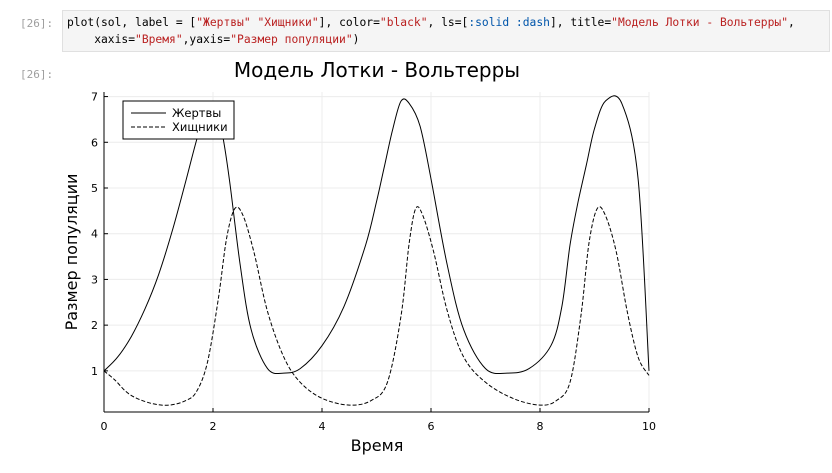  Describe the element at coordinates (37, 74) in the screenshot. I see `output-prompt: [26]:` at that location.